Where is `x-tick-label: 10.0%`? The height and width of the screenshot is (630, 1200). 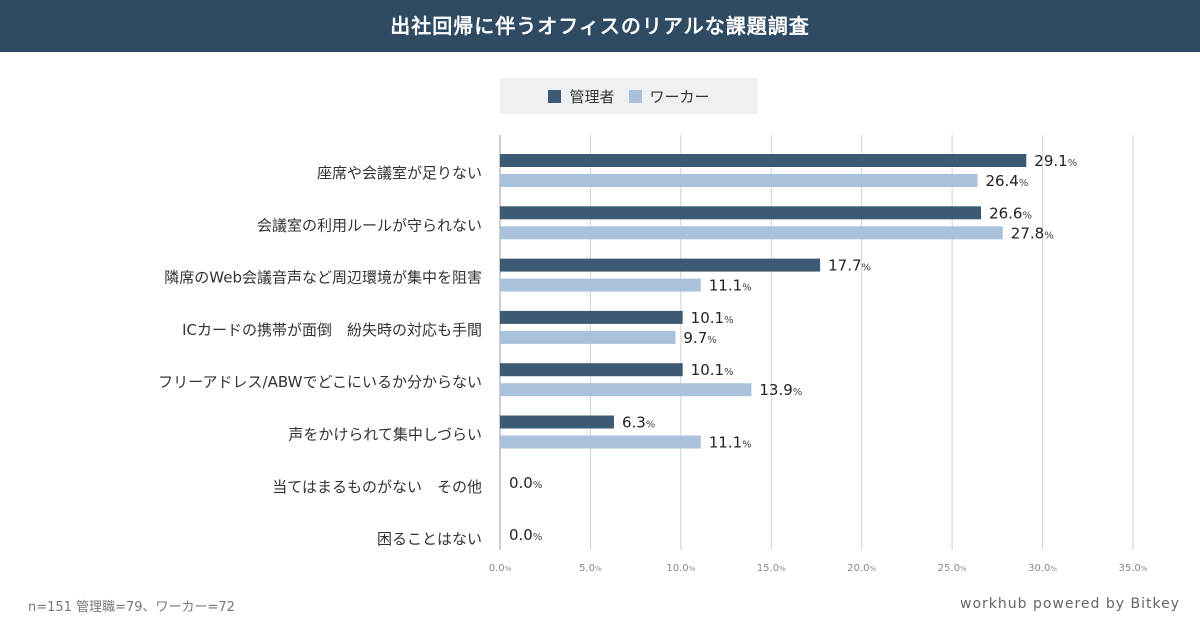
x-tick-label: 10.0% is located at coordinates (680, 568).